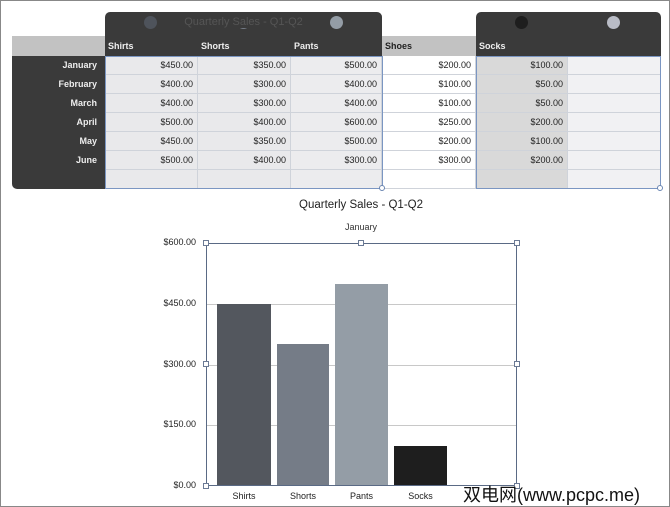  What do you see at coordinates (179, 424) in the screenshot?
I see `y-tick-label: $150.00` at bounding box center [179, 424].